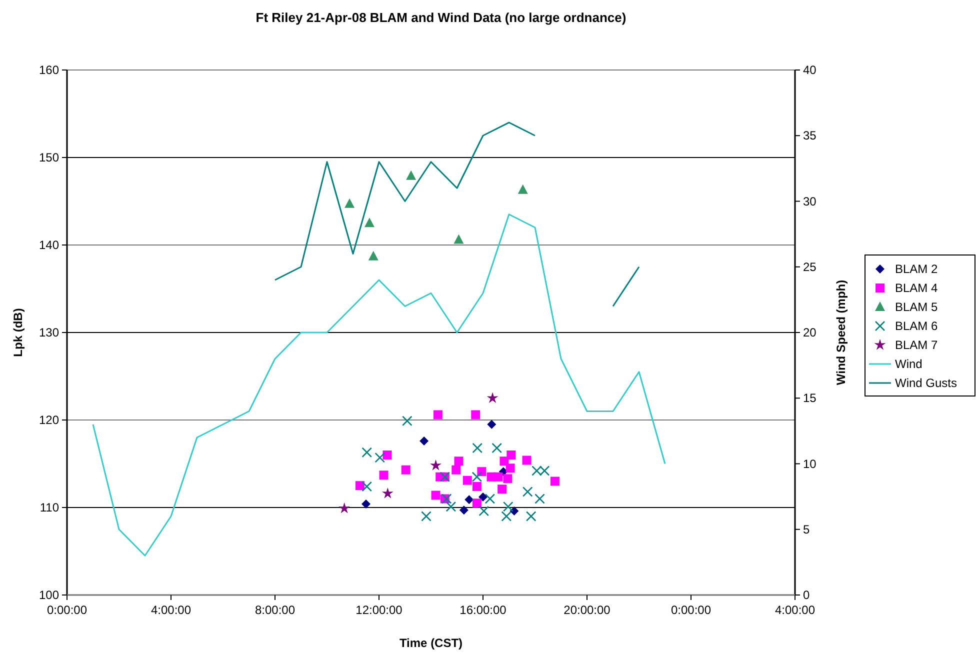 The height and width of the screenshot is (654, 978). What do you see at coordinates (806, 529) in the screenshot?
I see `y2-tick-label: 5` at bounding box center [806, 529].